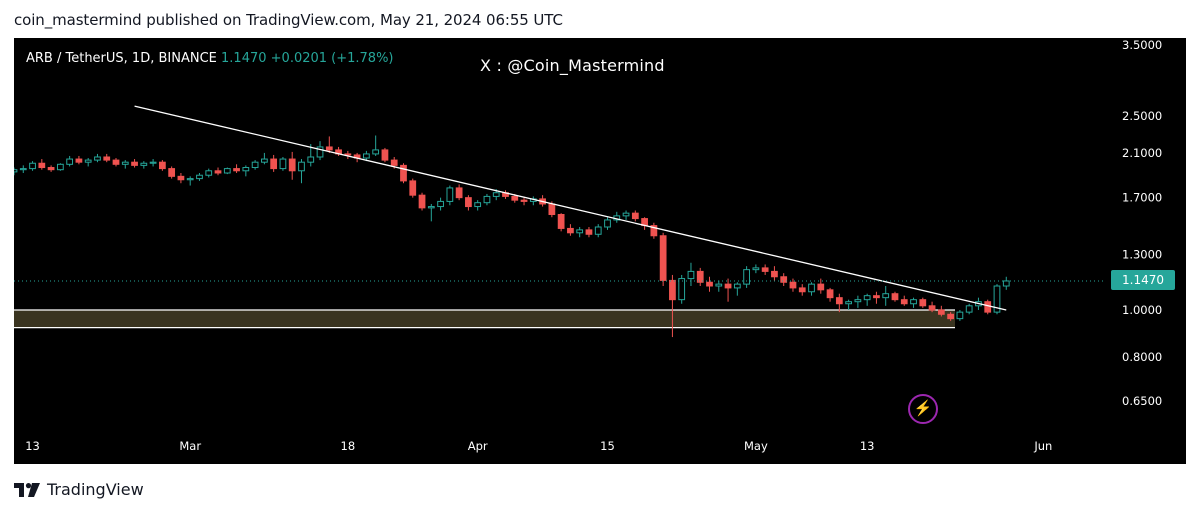 This screenshot has width=1200, height=514. What do you see at coordinates (484, 319) in the screenshot?
I see `support-zone` at bounding box center [484, 319].